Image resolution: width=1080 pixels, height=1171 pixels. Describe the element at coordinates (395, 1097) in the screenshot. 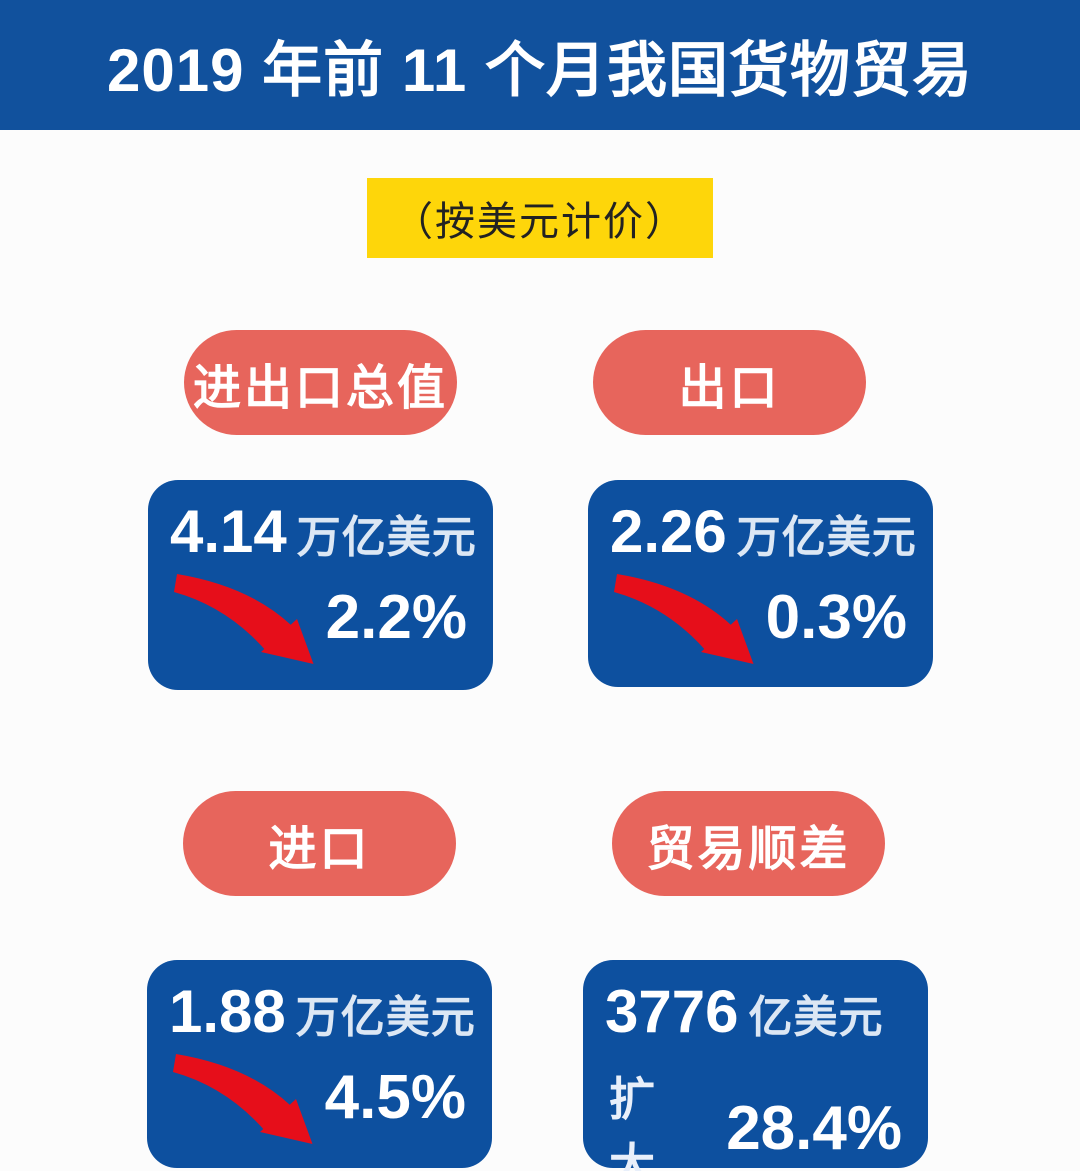

I see `stat-percent: 4.5%` at that location.